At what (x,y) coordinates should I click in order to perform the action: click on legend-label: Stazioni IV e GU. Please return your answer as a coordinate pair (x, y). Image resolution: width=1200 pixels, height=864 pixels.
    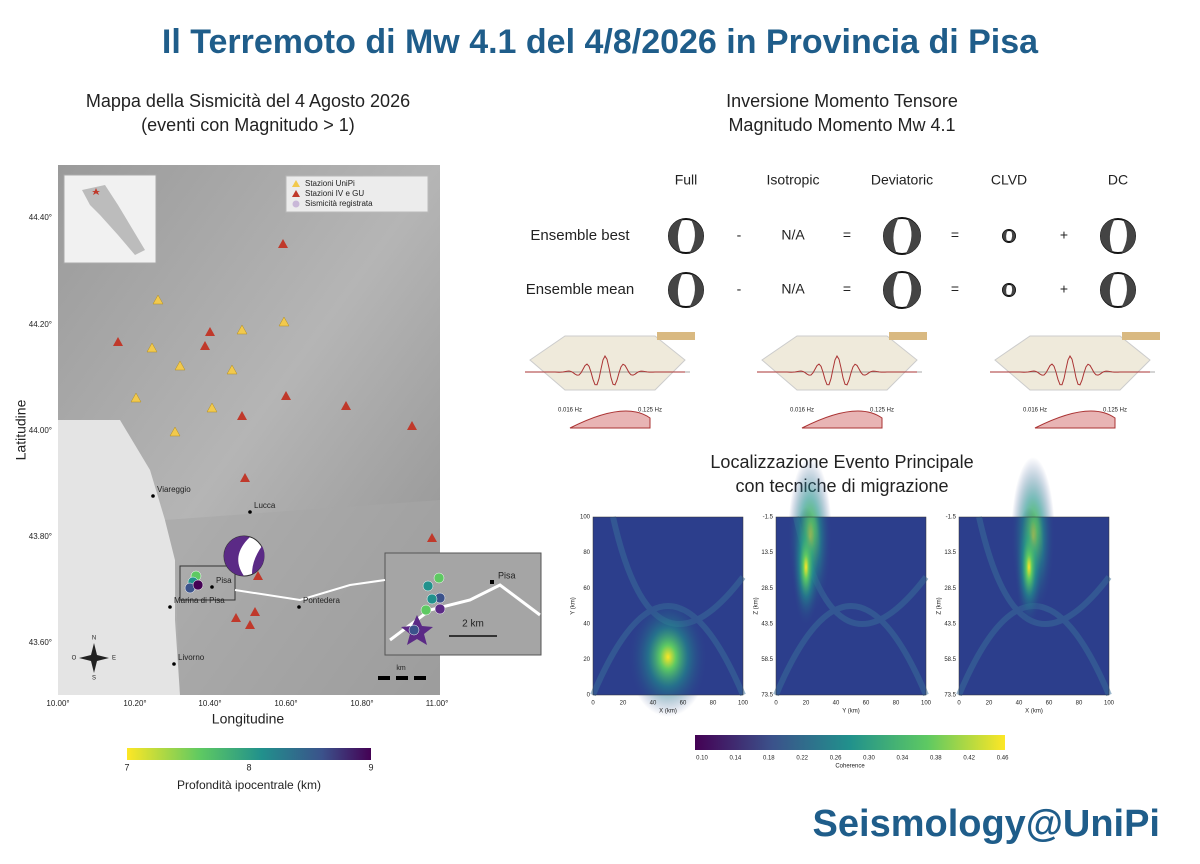
    Looking at the image, I should click on (334, 193).